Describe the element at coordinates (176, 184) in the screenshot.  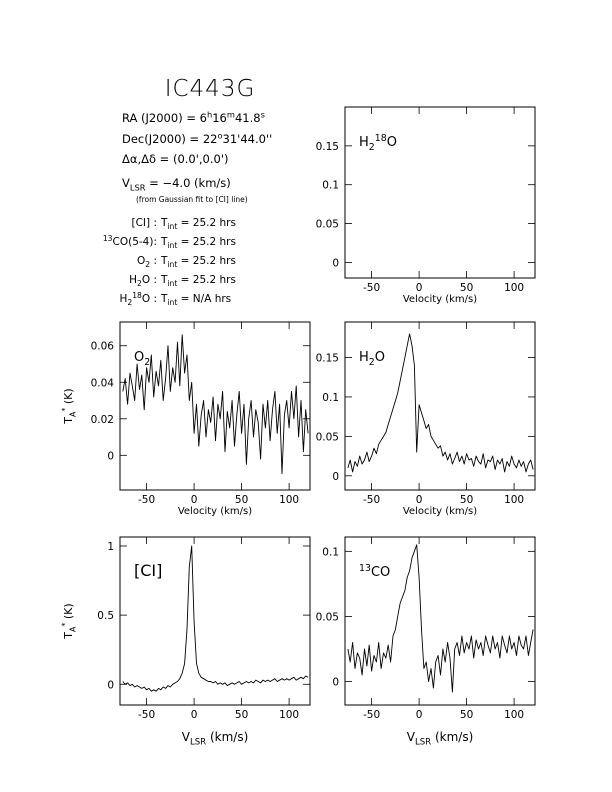
I see `label-text: VLSR = −4.0 (km/s)` at that location.